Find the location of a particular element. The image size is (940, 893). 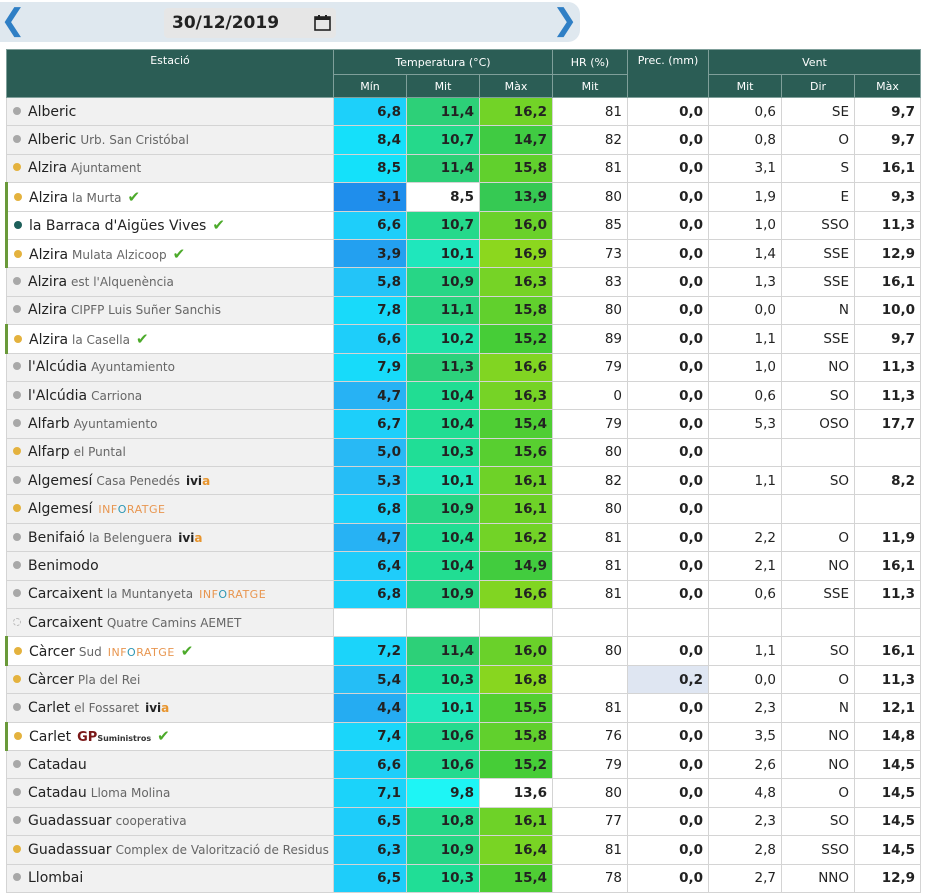

temp-min-cell: 3,9 is located at coordinates (370, 253).